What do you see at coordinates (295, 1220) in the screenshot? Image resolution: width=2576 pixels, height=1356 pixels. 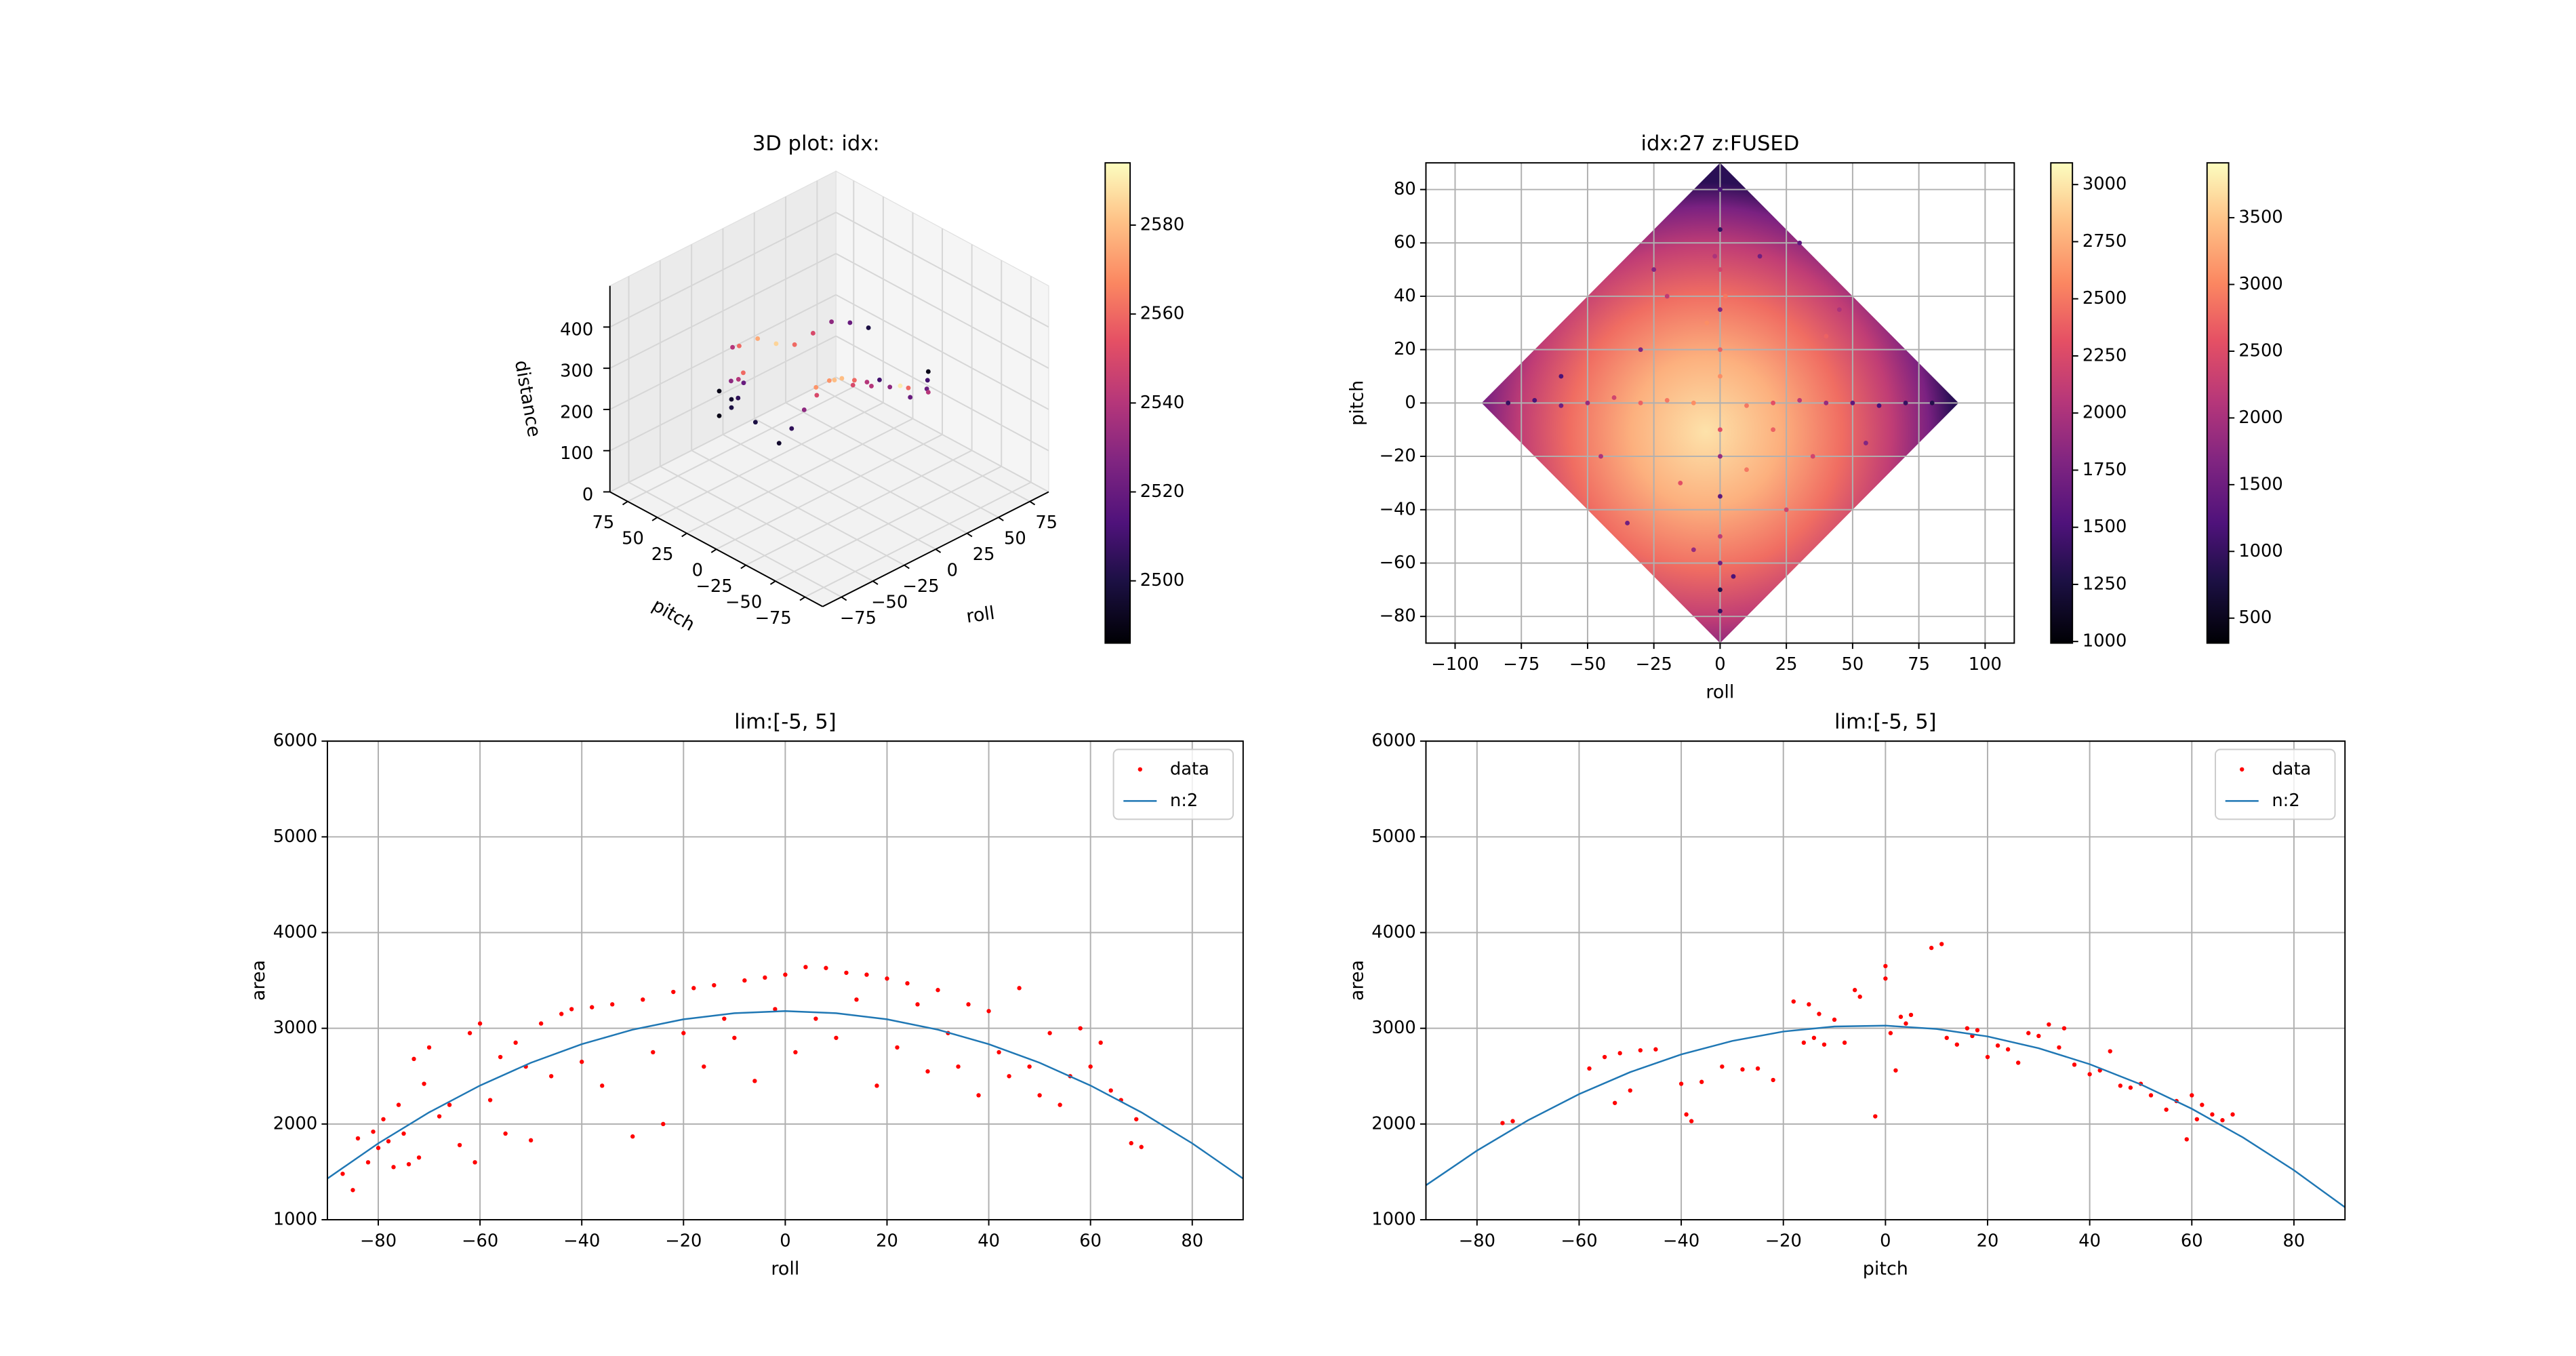 I see `y-tick-label: 1000` at bounding box center [295, 1220].